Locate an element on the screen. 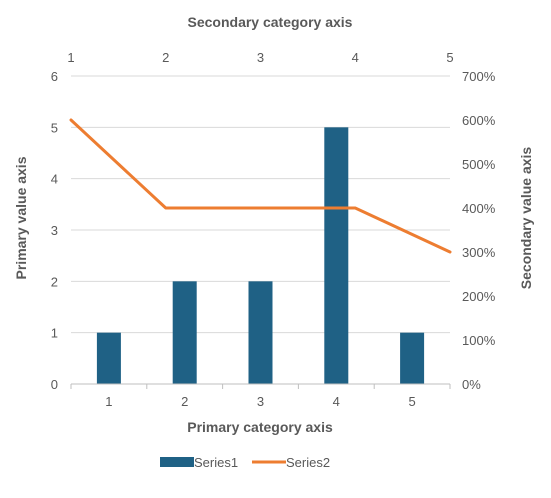 The width and height of the screenshot is (551, 498). secondary-category-axis-title: Secondary category axis is located at coordinates (270, 22).